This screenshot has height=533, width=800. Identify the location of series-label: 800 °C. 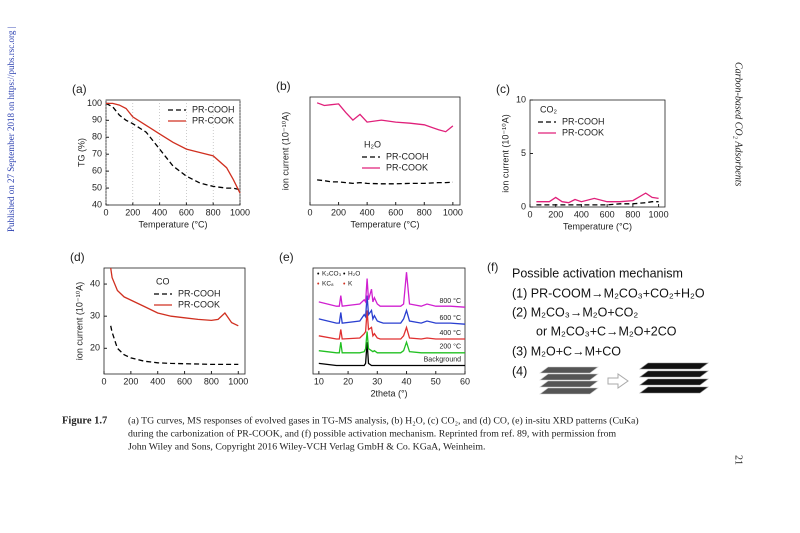
(450, 301).